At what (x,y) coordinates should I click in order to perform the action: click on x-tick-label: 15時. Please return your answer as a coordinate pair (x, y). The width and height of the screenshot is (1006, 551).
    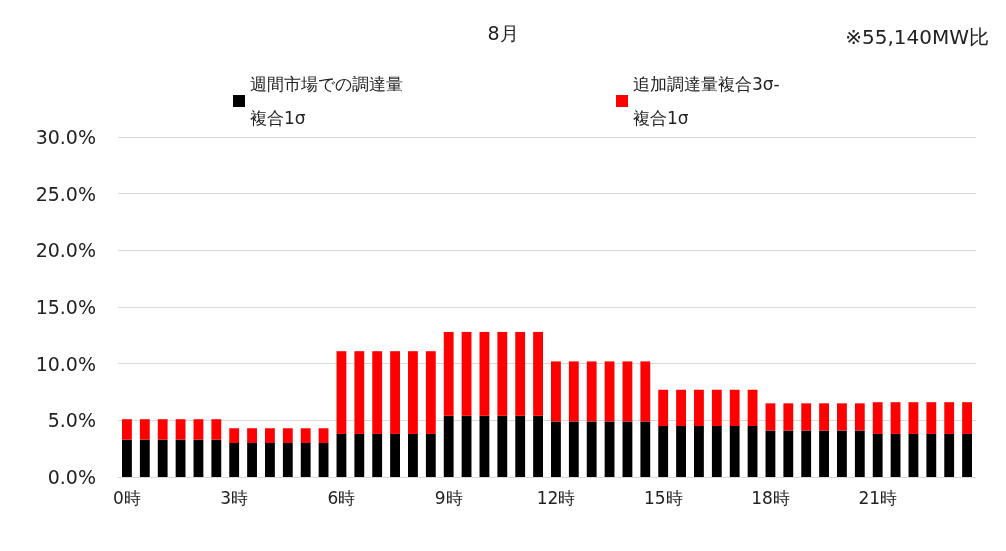
    Looking at the image, I should click on (663, 497).